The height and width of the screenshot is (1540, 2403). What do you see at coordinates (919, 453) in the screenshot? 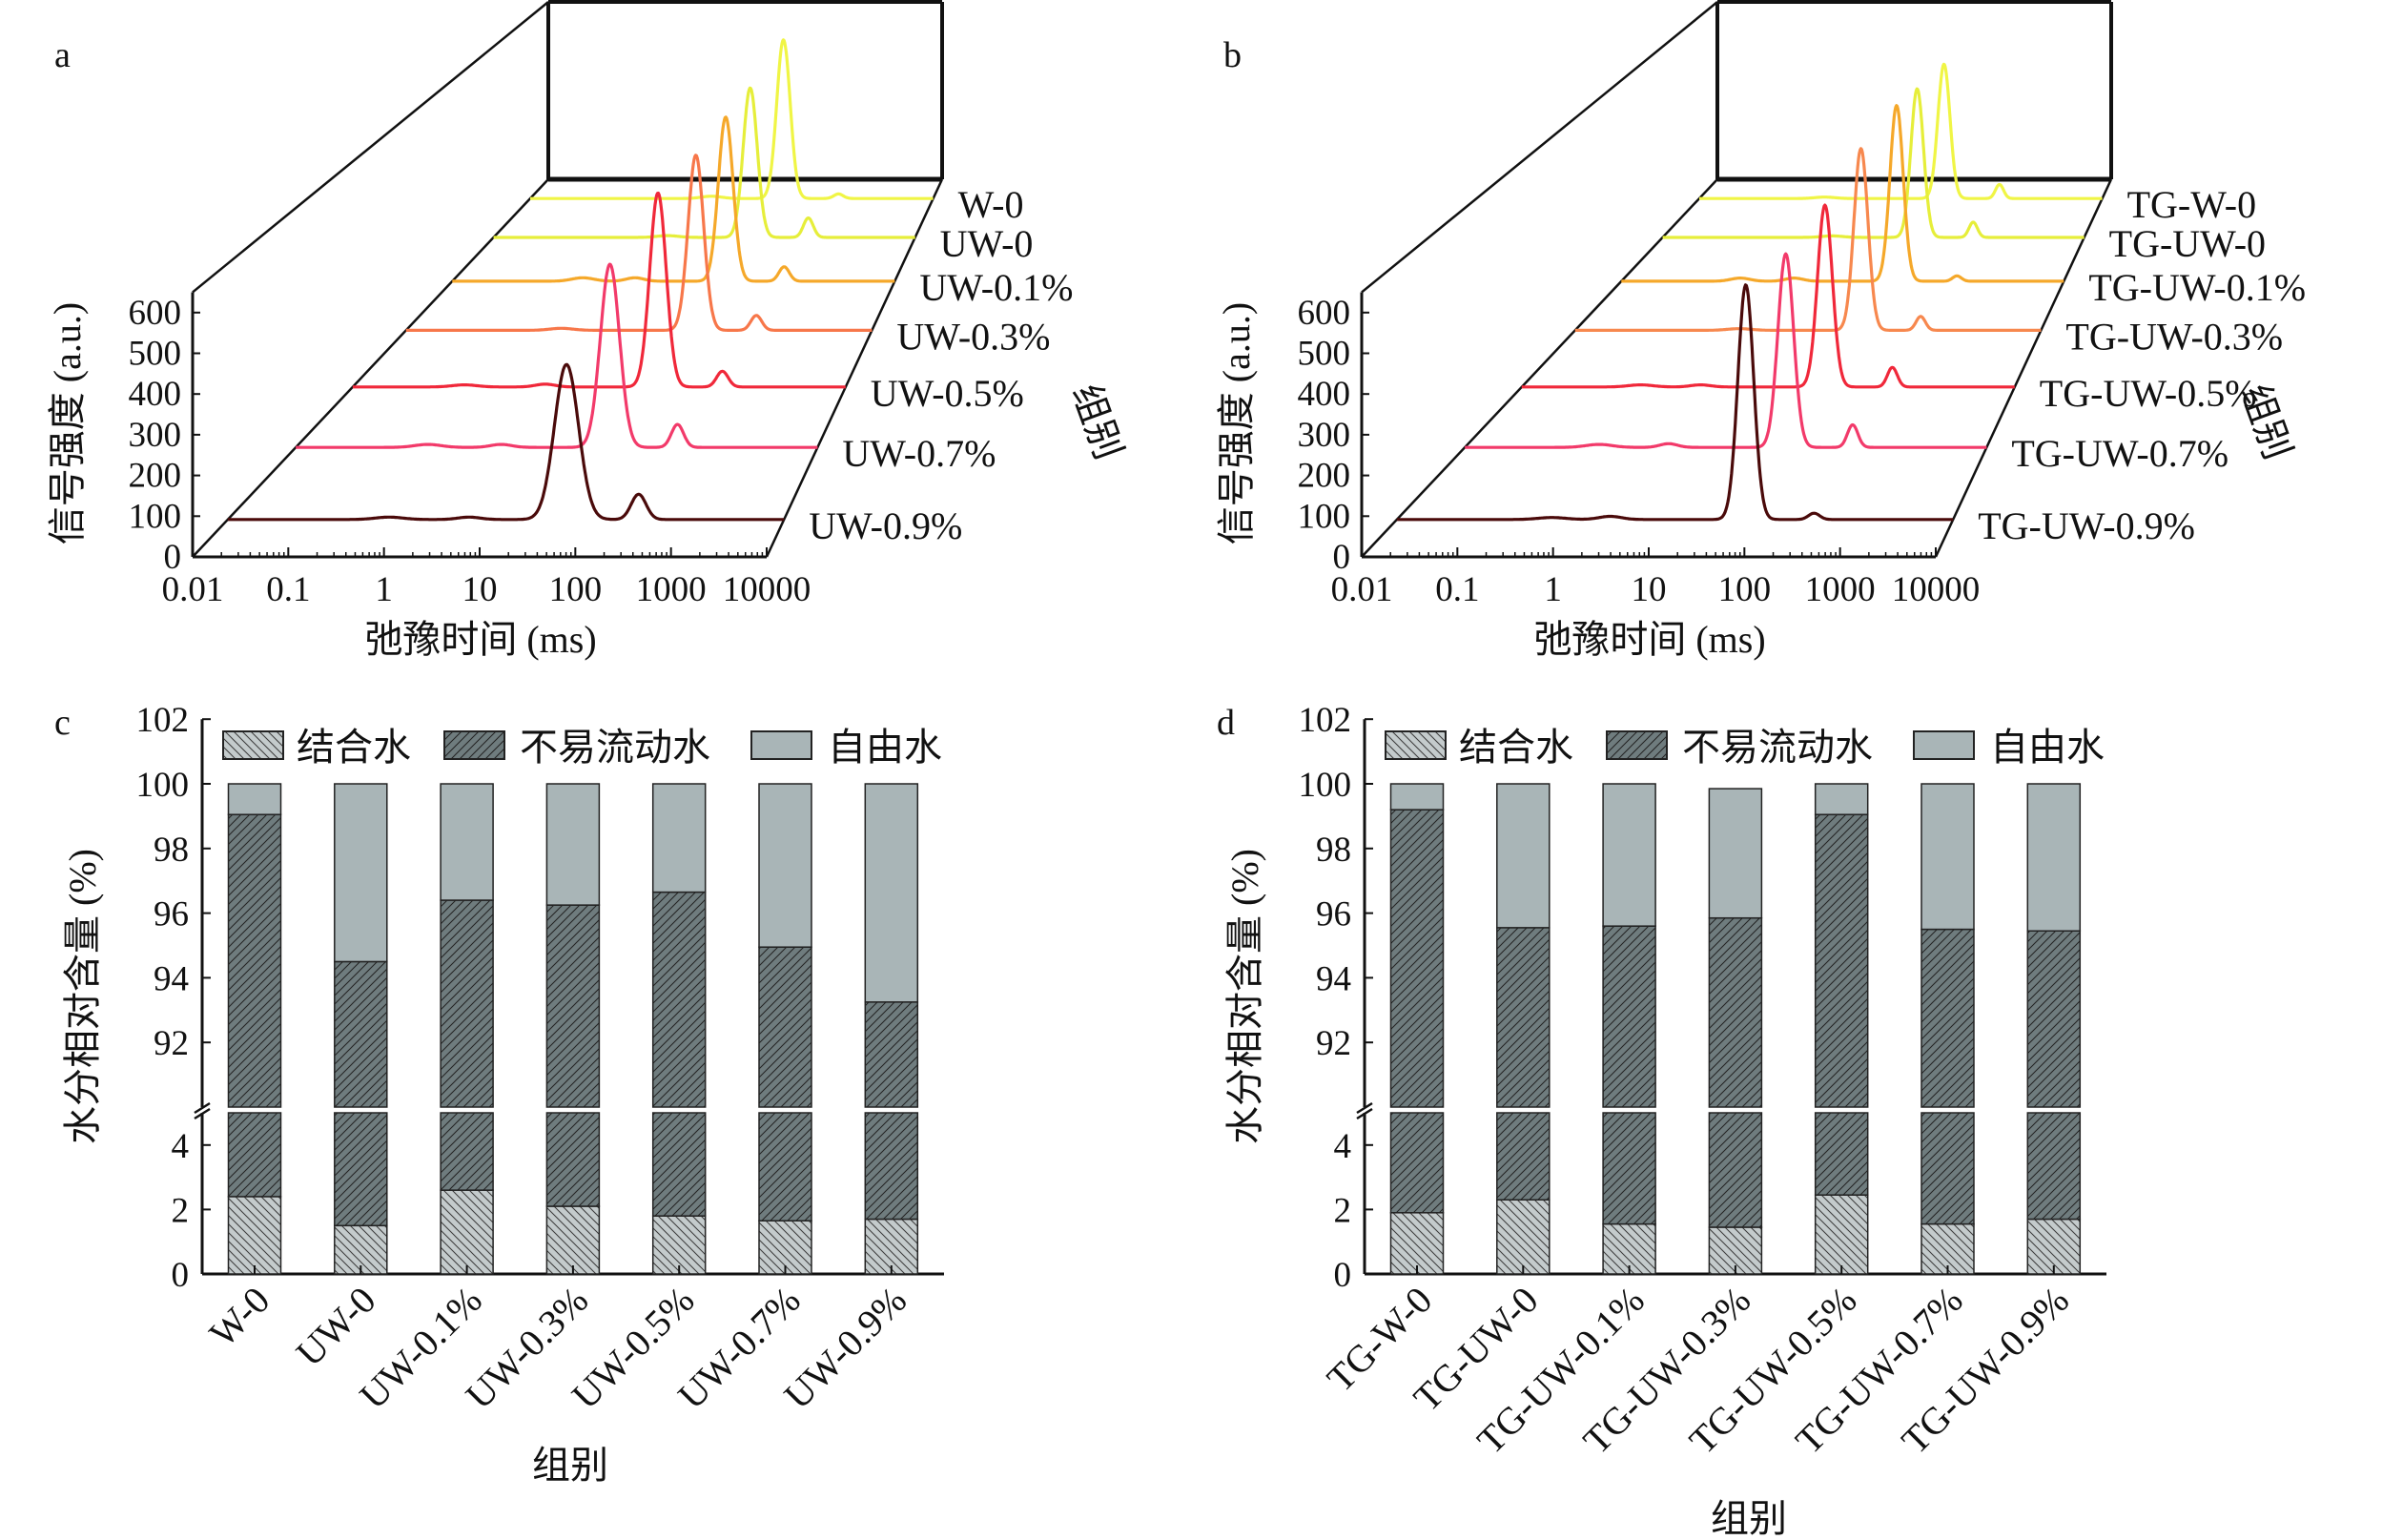
I see `series-label: UW-0.7%` at bounding box center [919, 453].